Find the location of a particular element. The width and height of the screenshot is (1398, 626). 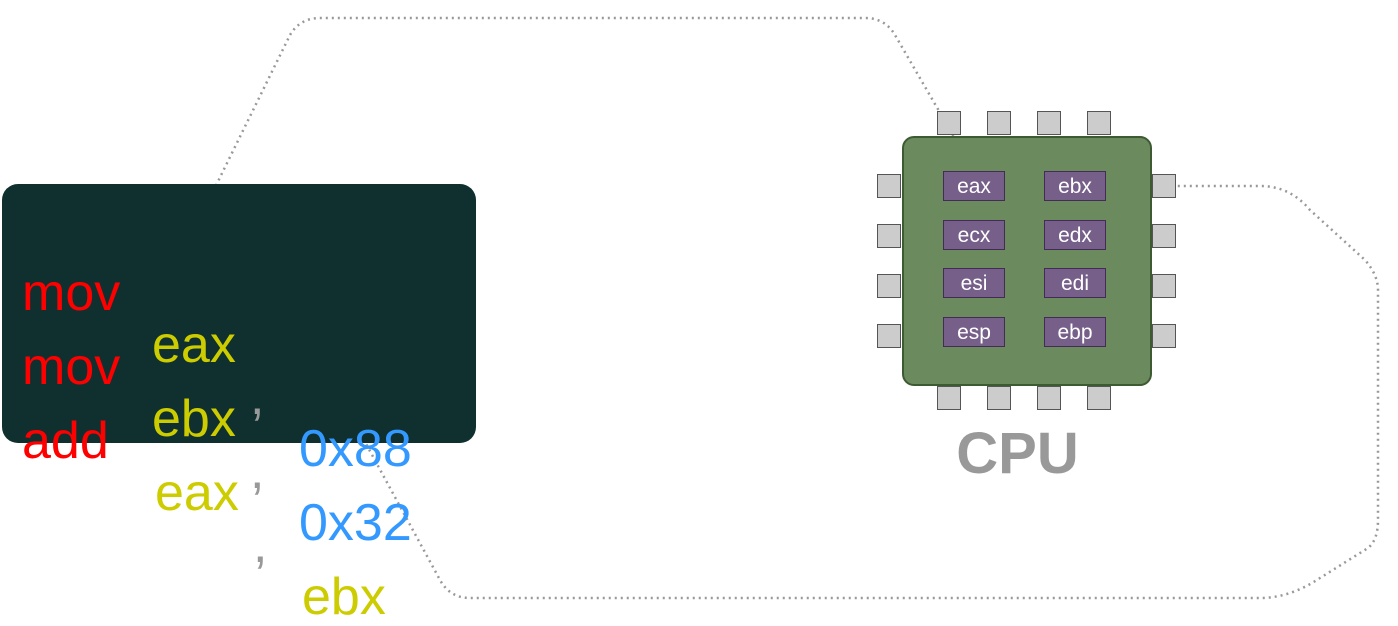

register-ebx: ebx is located at coordinates (1075, 186).